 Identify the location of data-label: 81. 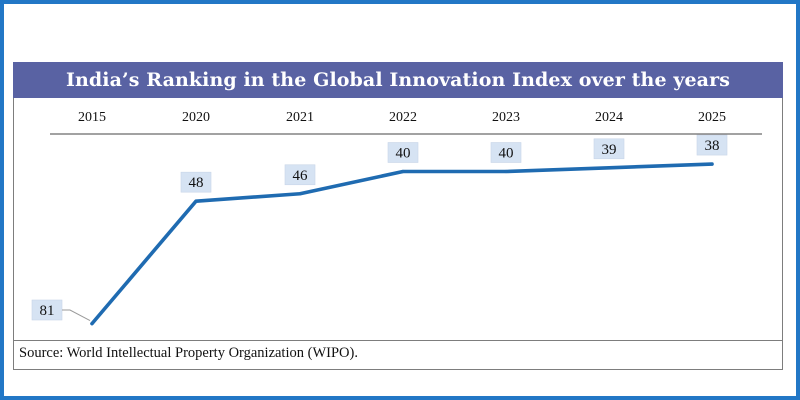
(47, 311).